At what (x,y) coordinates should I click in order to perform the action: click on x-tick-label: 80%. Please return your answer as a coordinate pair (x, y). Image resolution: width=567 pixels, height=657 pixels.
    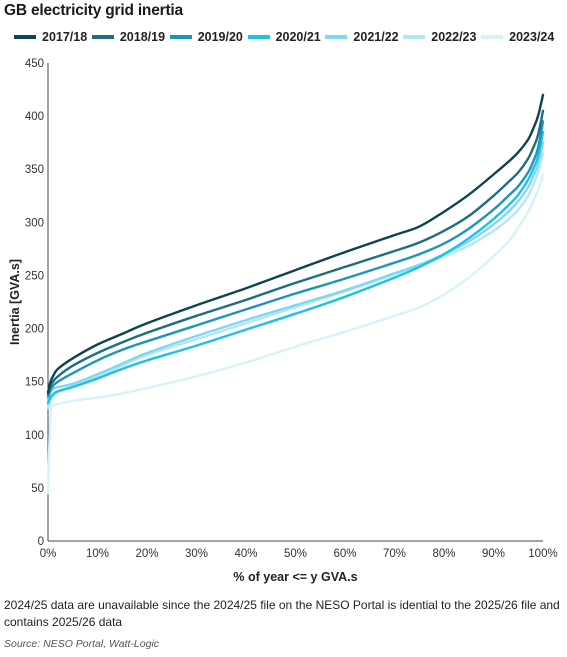
    Looking at the image, I should click on (443, 554).